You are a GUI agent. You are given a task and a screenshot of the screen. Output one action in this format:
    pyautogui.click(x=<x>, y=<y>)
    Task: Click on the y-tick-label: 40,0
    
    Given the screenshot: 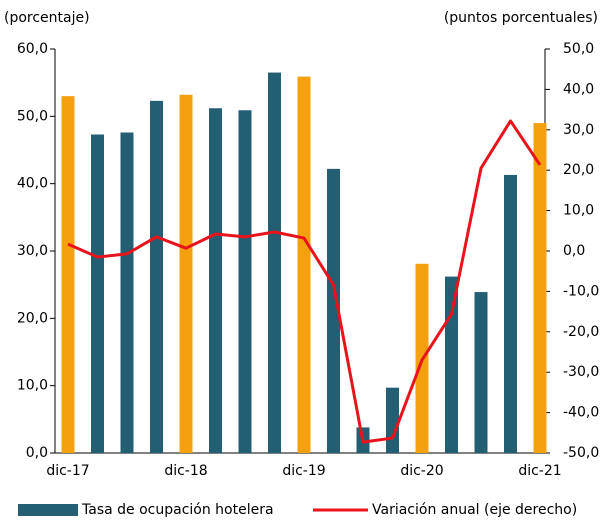 What is the action you would take?
    pyautogui.click(x=32, y=184)
    